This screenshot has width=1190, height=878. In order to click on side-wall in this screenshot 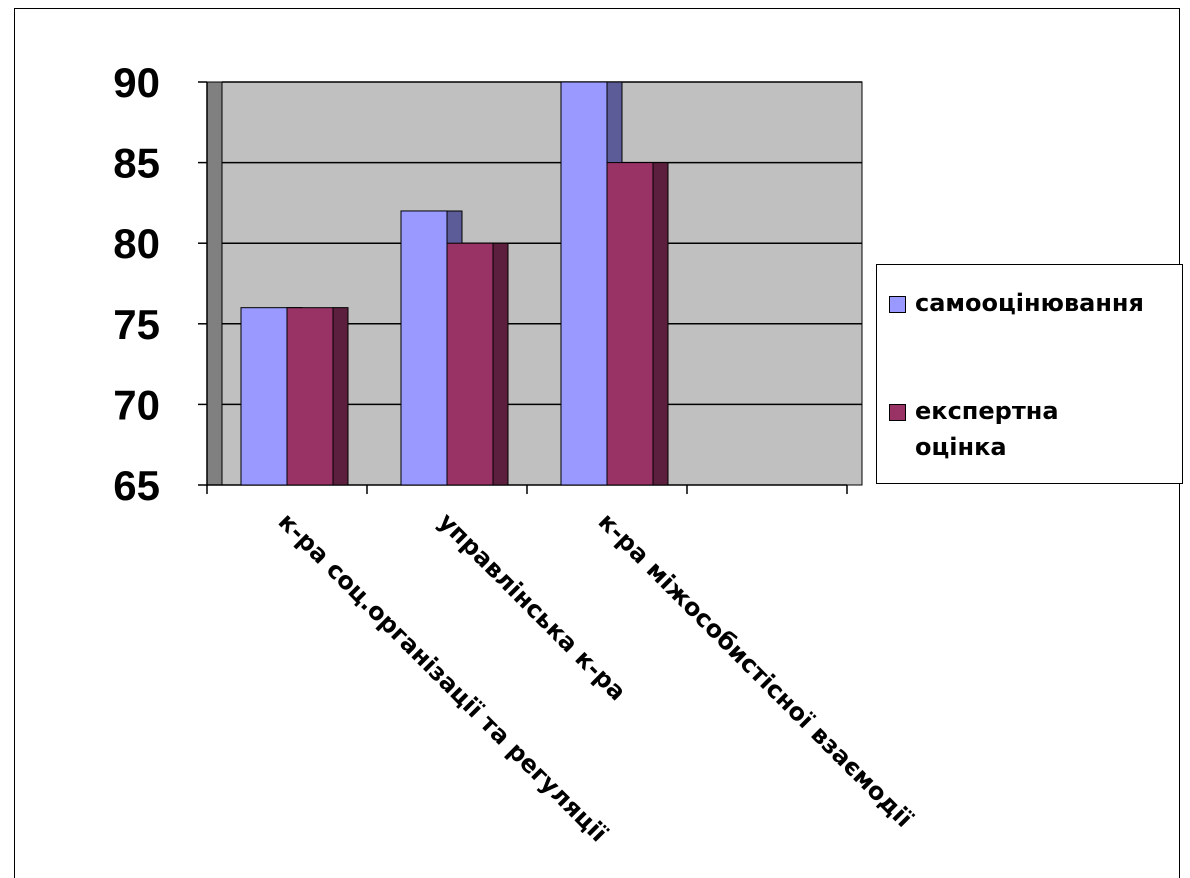, I will do `click(214, 283)`.